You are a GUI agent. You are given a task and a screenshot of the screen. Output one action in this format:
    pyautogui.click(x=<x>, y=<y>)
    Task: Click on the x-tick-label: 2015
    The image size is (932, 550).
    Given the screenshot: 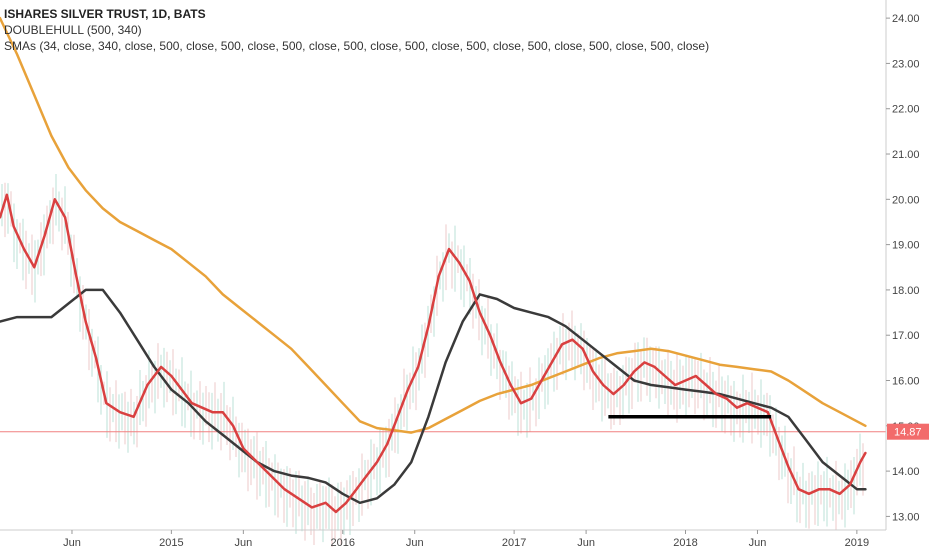 What is the action you would take?
    pyautogui.click(x=171, y=543)
    